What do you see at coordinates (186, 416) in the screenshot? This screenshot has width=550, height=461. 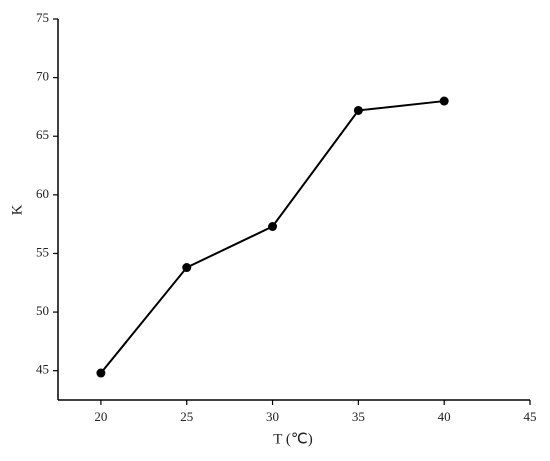 I see `x-tick-label: 25` at bounding box center [186, 416].